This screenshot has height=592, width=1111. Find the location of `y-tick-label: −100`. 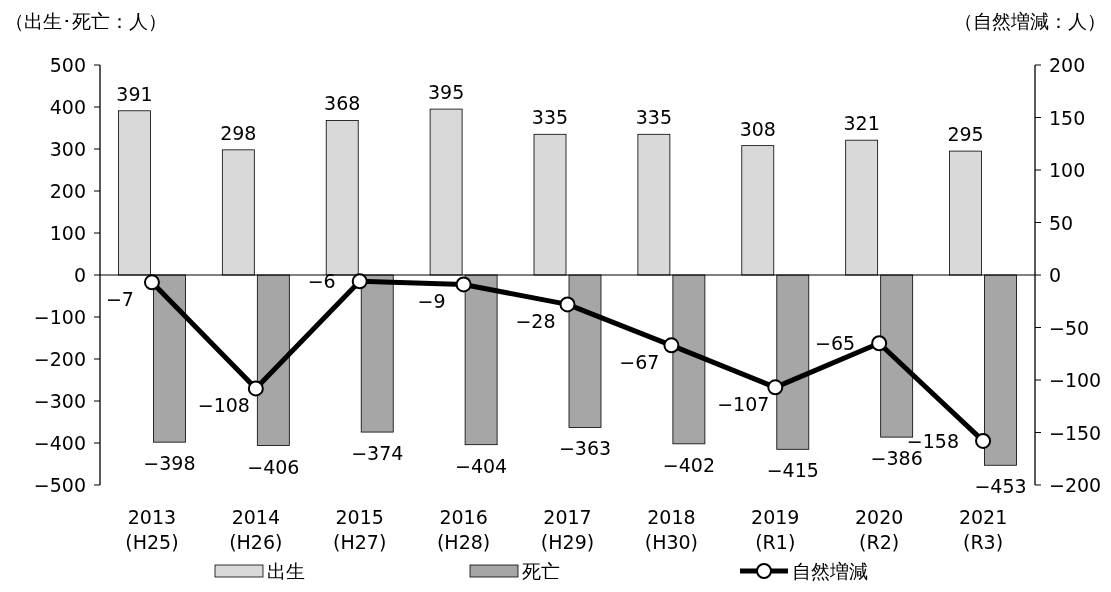

y-tick-label: −100 is located at coordinates (59, 317).